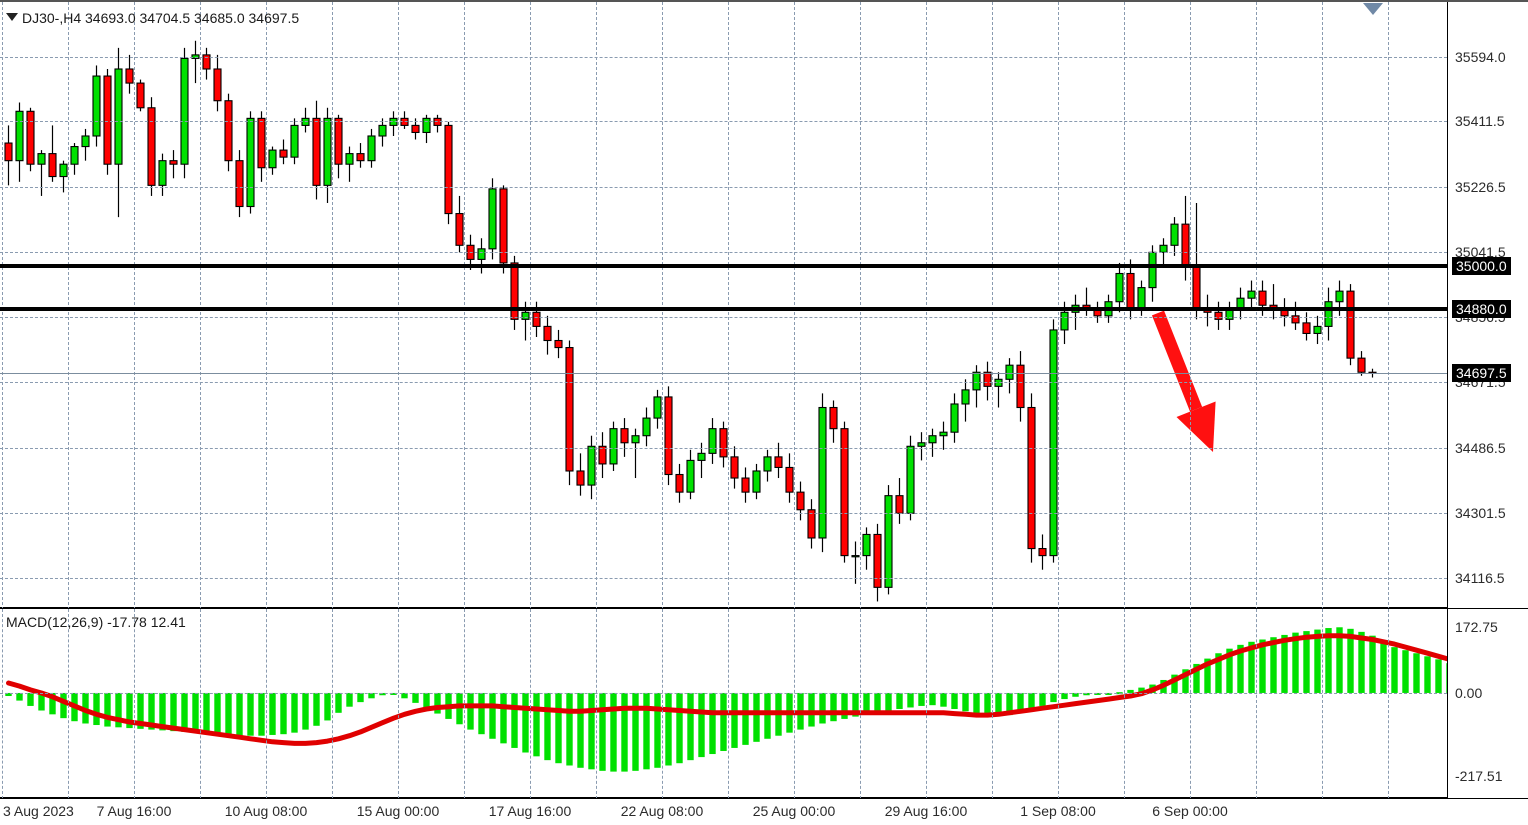 This screenshot has width=1528, height=825. What do you see at coordinates (1190, 811) in the screenshot?
I see `time-tick-label: 6 Sep 00:00` at bounding box center [1190, 811].